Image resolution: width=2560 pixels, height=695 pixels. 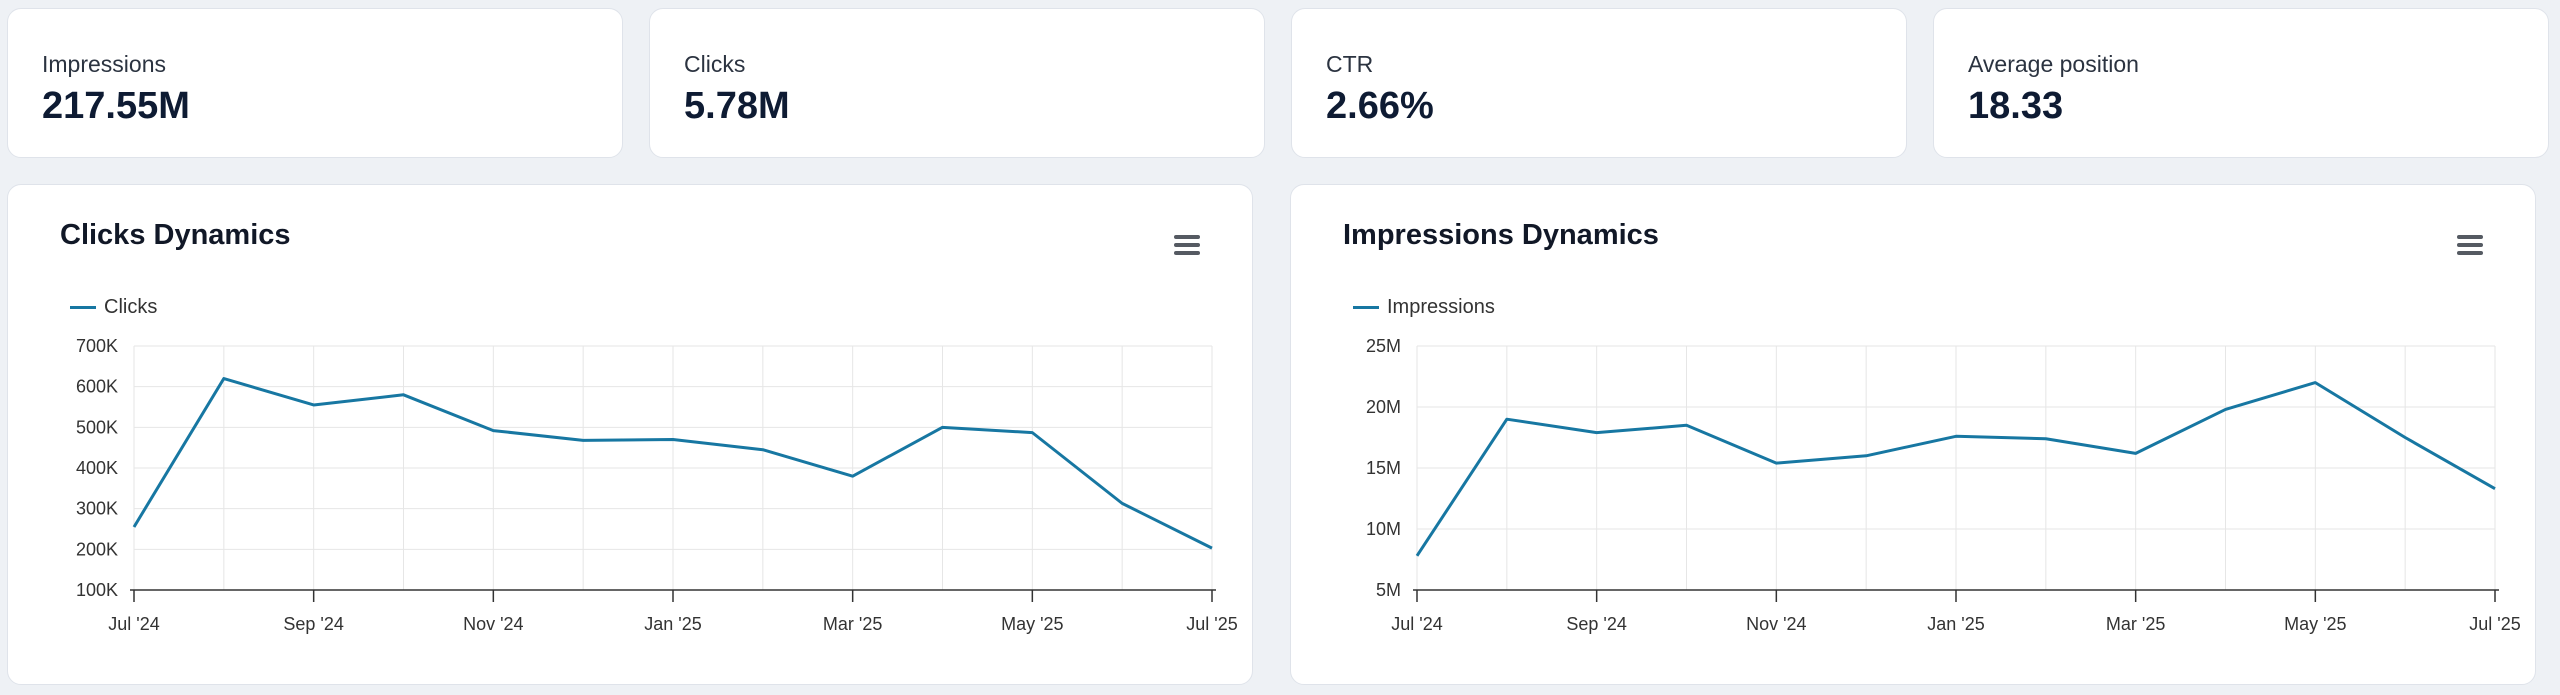 What do you see at coordinates (1383, 468) in the screenshot?
I see `y-tick-label: 15M` at bounding box center [1383, 468].